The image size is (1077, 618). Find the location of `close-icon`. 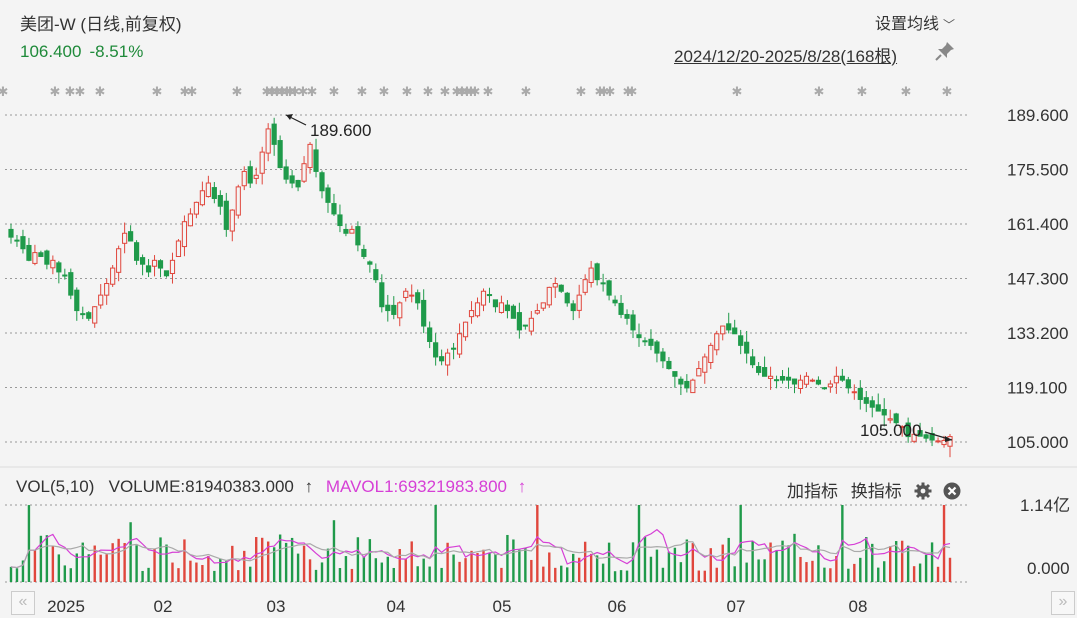

close-icon is located at coordinates (952, 491).